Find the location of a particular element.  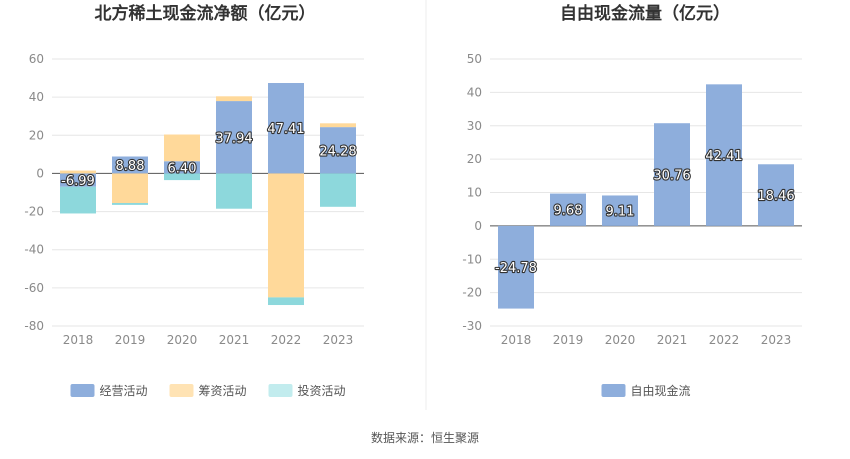

bar-经营活动-2022 is located at coordinates (286, 128).